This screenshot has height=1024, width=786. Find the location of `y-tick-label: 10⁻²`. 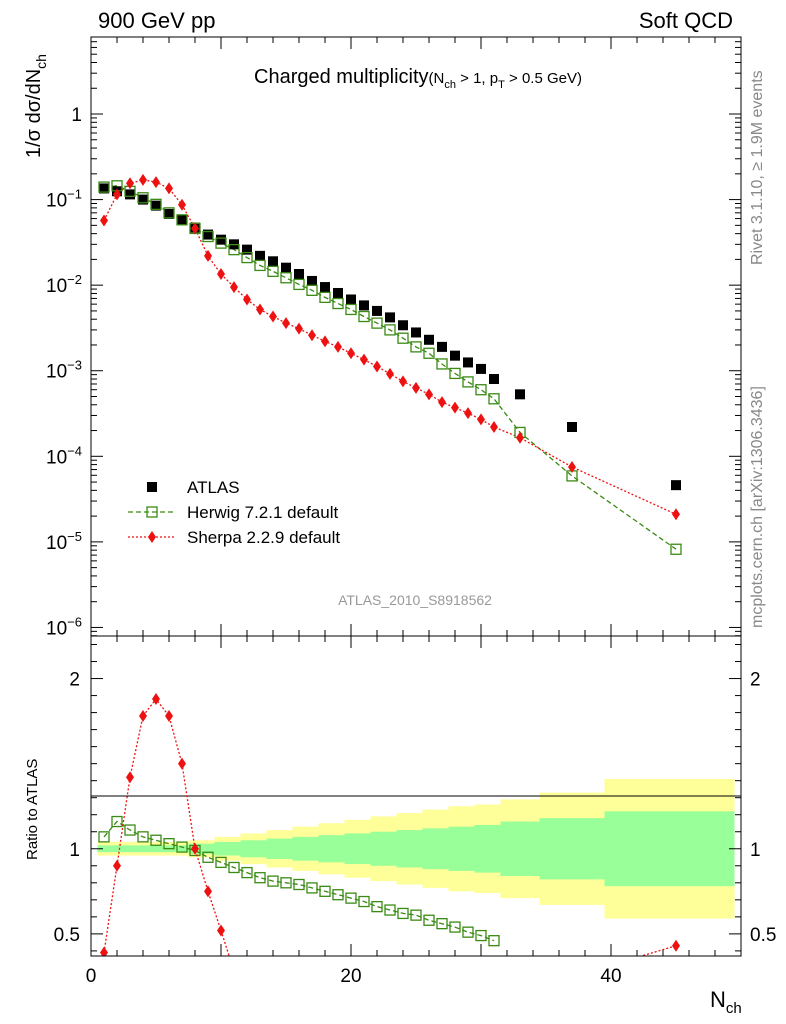

y-tick-label: 10⁻² is located at coordinates (64, 284).